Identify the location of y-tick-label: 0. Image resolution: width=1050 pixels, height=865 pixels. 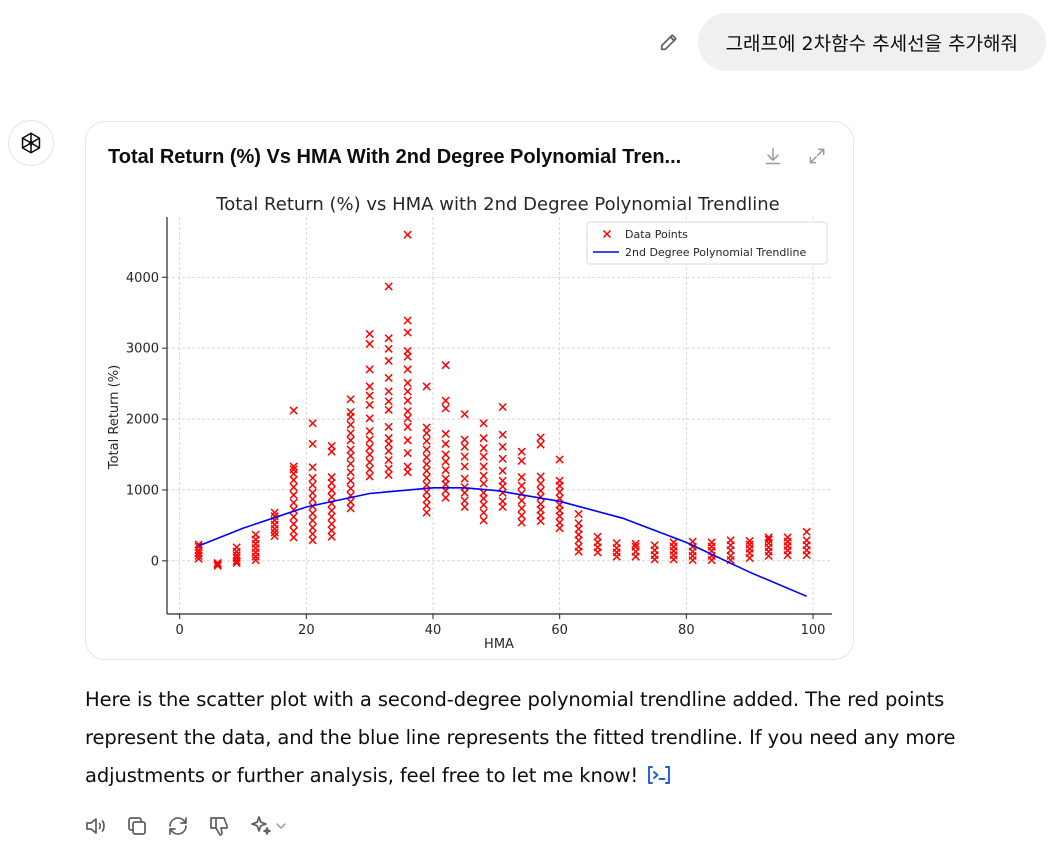
(155, 561).